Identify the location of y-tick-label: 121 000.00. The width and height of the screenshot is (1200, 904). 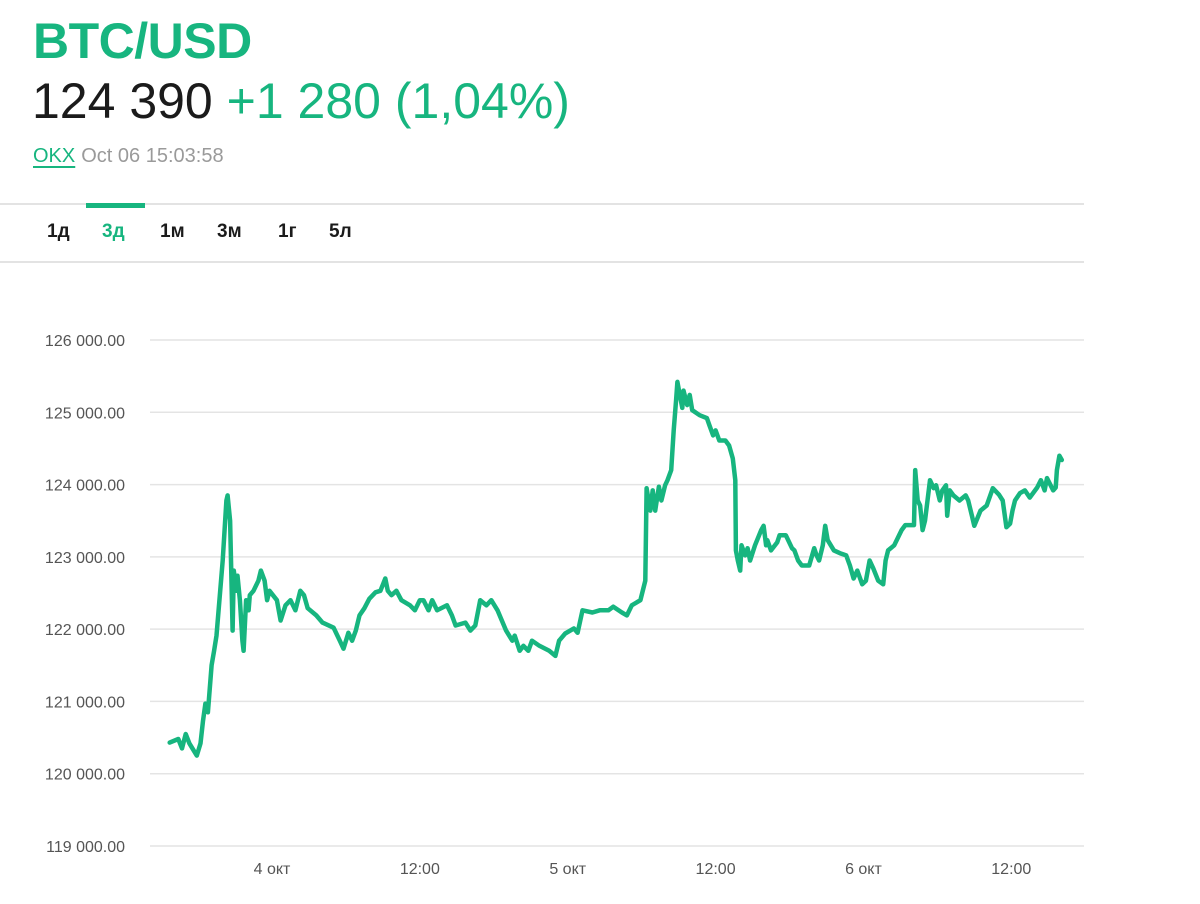
(85, 702).